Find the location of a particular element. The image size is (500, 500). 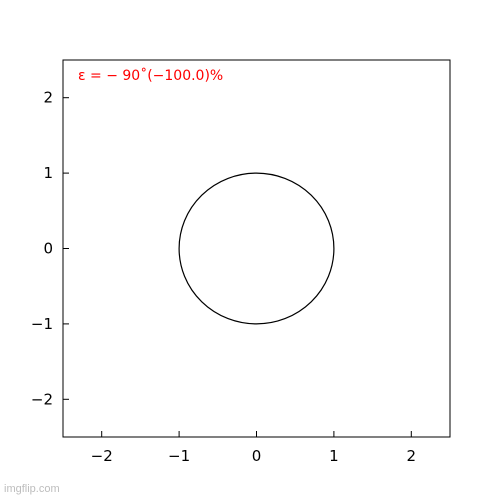

unit-circle-series is located at coordinates (256, 248).